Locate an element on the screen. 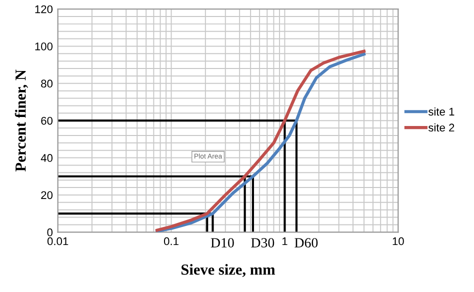  y-tick-label: 60 is located at coordinates (47, 120).